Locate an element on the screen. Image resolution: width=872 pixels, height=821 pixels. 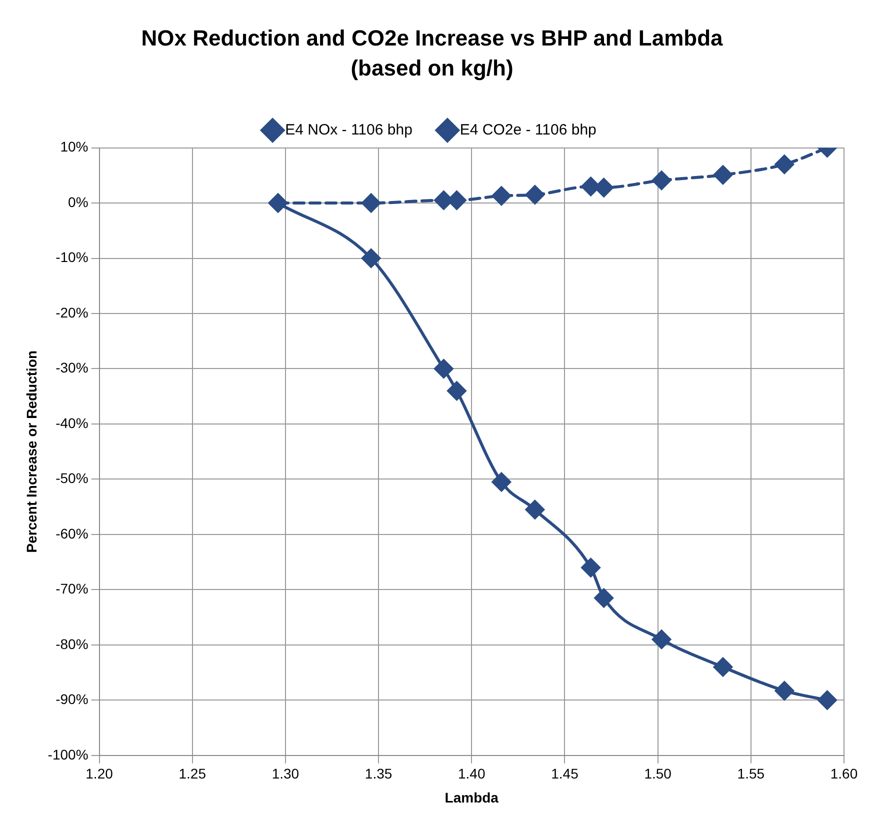
y-tick-label: -60% is located at coordinates (72, 533).